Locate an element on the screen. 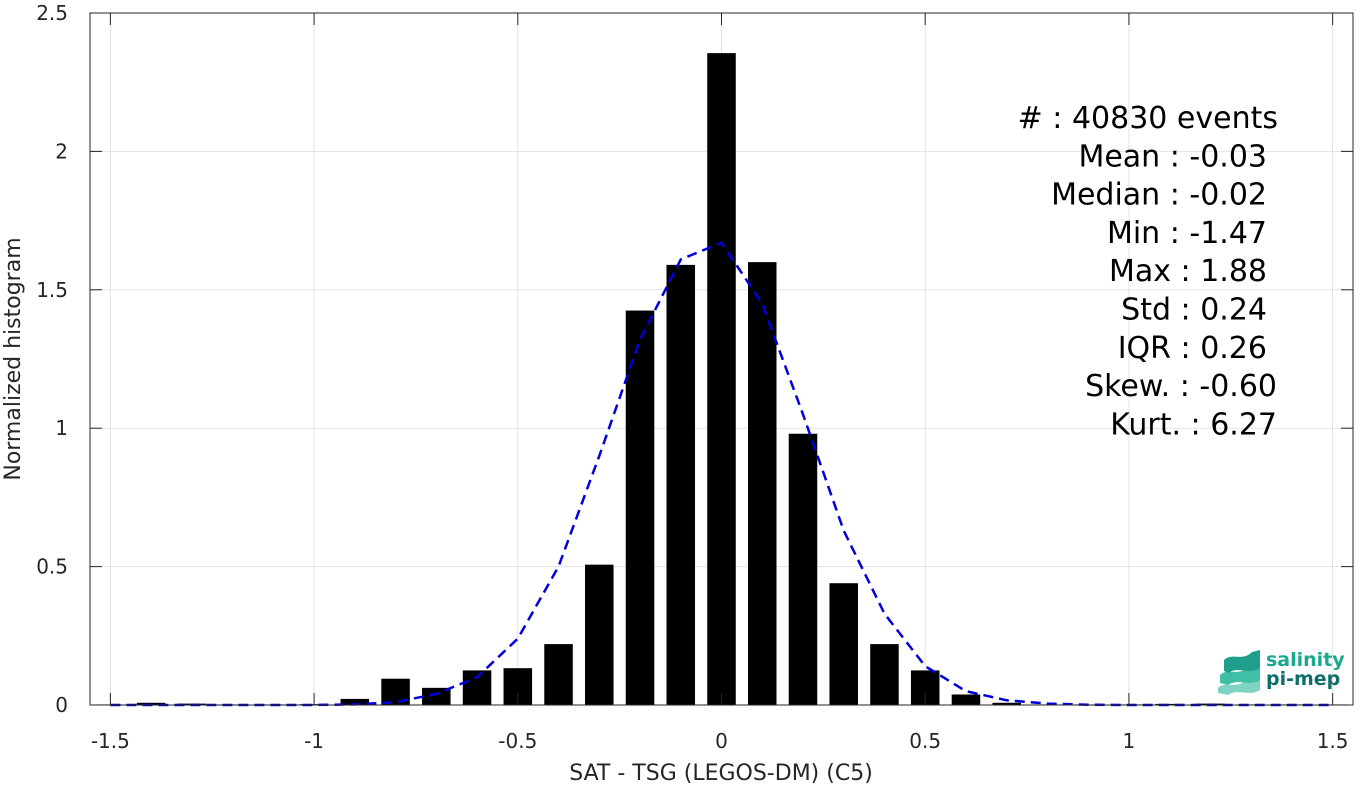 This screenshot has height=785, width=1367. stat-line: Min : -1.47 is located at coordinates (1187, 233).